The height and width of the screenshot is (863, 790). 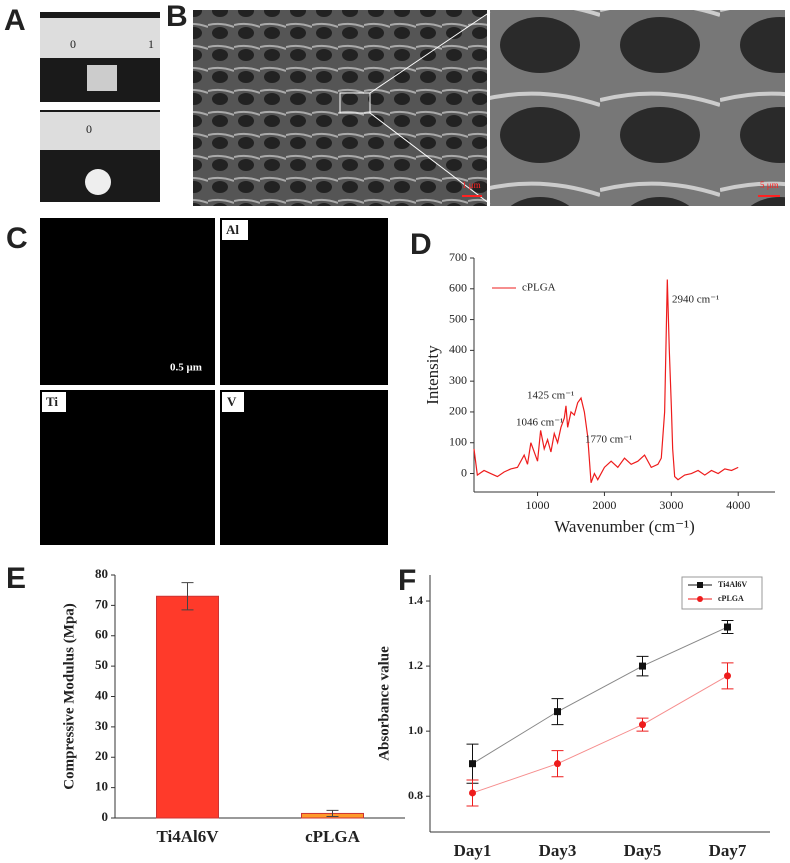 I want to click on y-tick-label: 80, so click(x=101, y=573).